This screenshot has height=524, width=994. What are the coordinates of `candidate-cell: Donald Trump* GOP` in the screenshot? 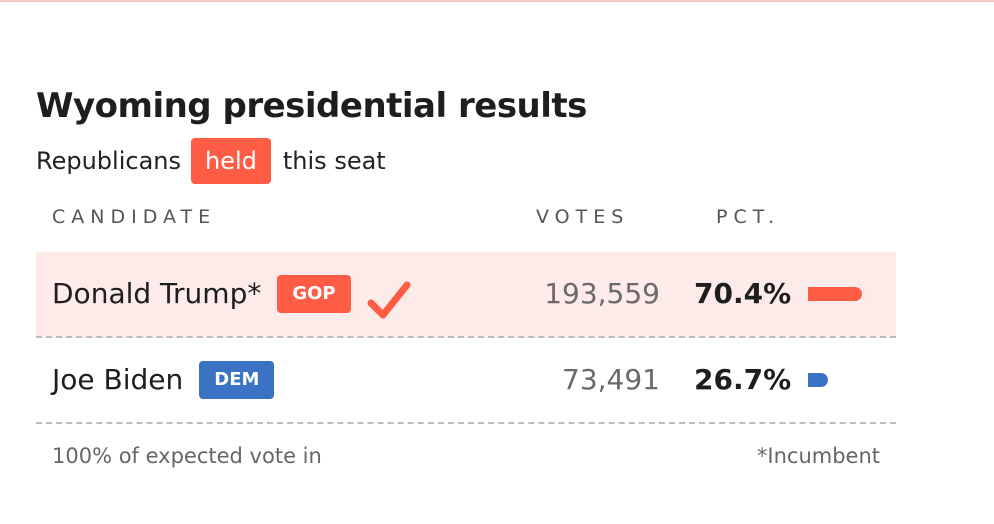 It's located at (231, 294).